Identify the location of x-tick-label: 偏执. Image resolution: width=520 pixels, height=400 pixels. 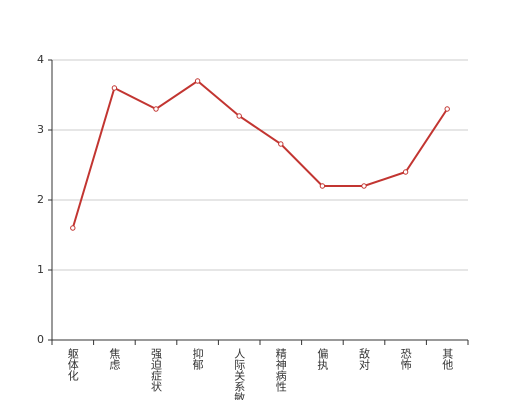
(322, 359).